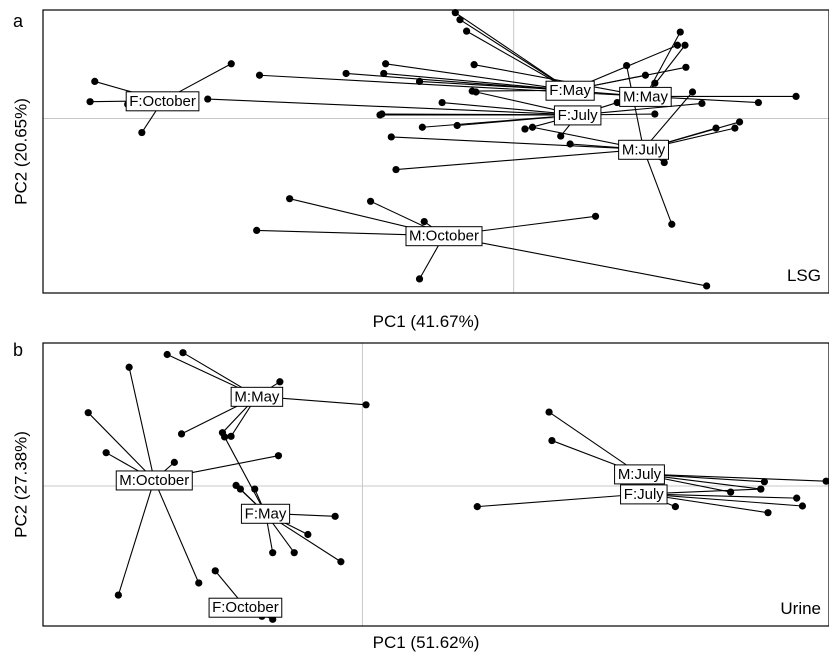 This screenshot has width=829, height=657. I want to click on group-label-m-may: M:May, so click(257, 396).